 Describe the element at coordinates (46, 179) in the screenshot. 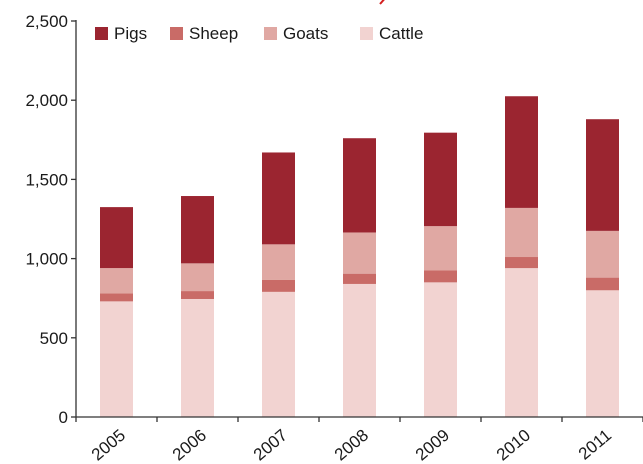

I see `y-tick-label: 1,500` at that location.